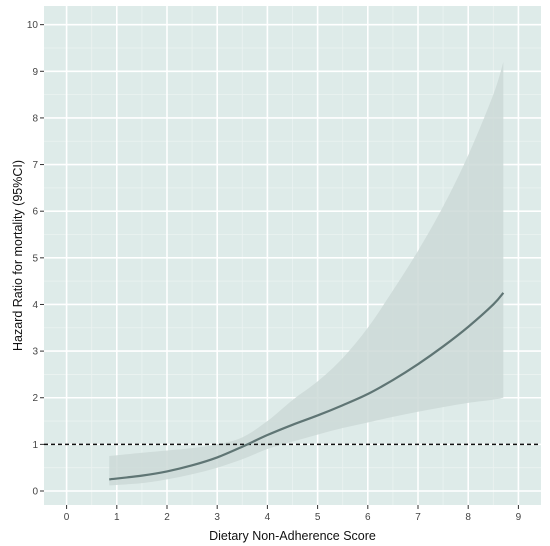 The image size is (550, 546). I want to click on y-tick-label: 6, so click(35, 212).